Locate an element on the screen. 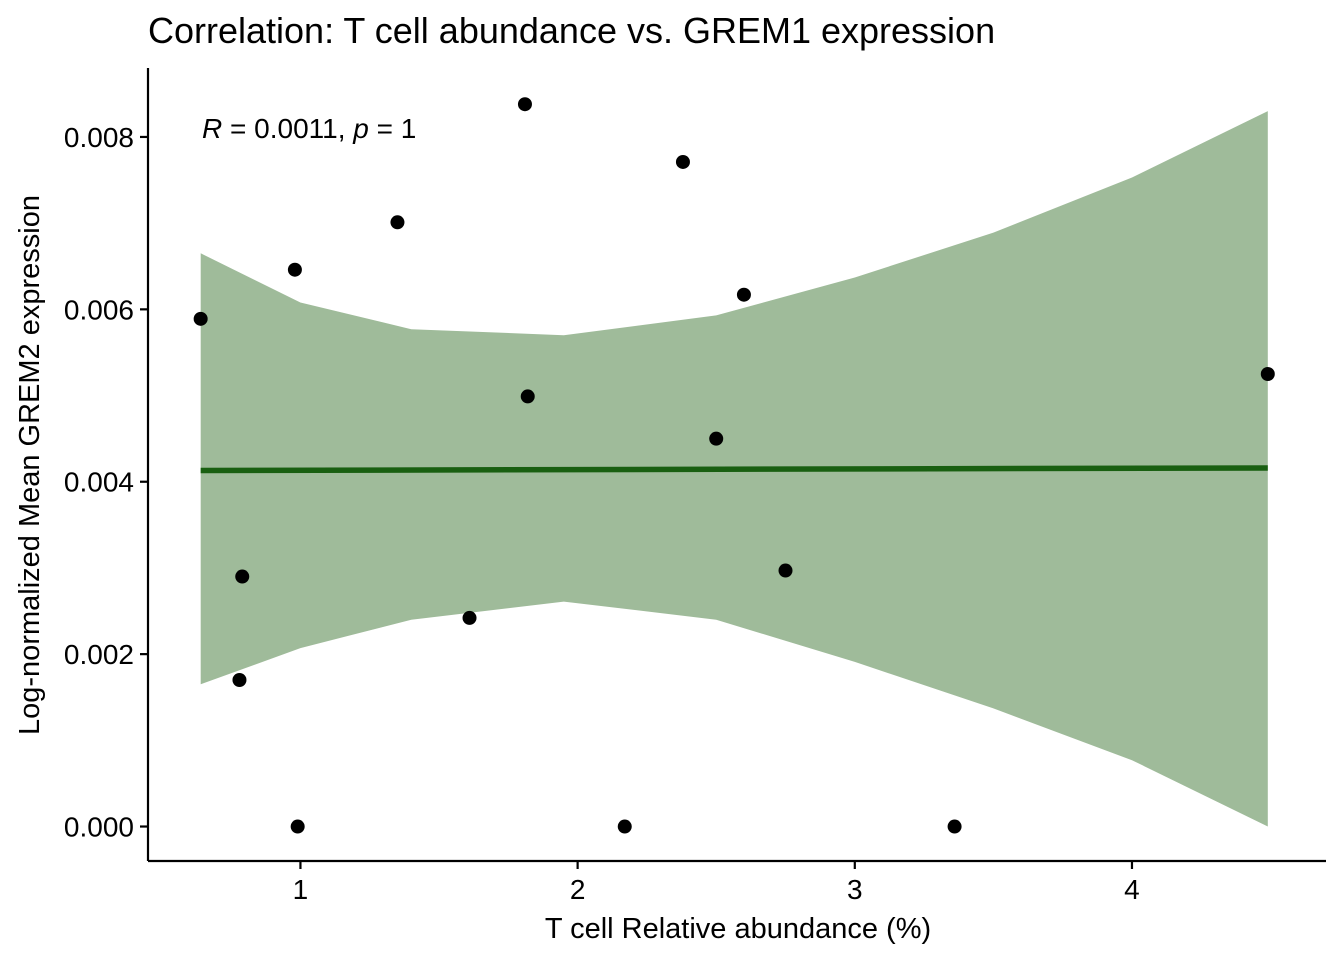  y-tick-label: 0.006 is located at coordinates (99, 309).